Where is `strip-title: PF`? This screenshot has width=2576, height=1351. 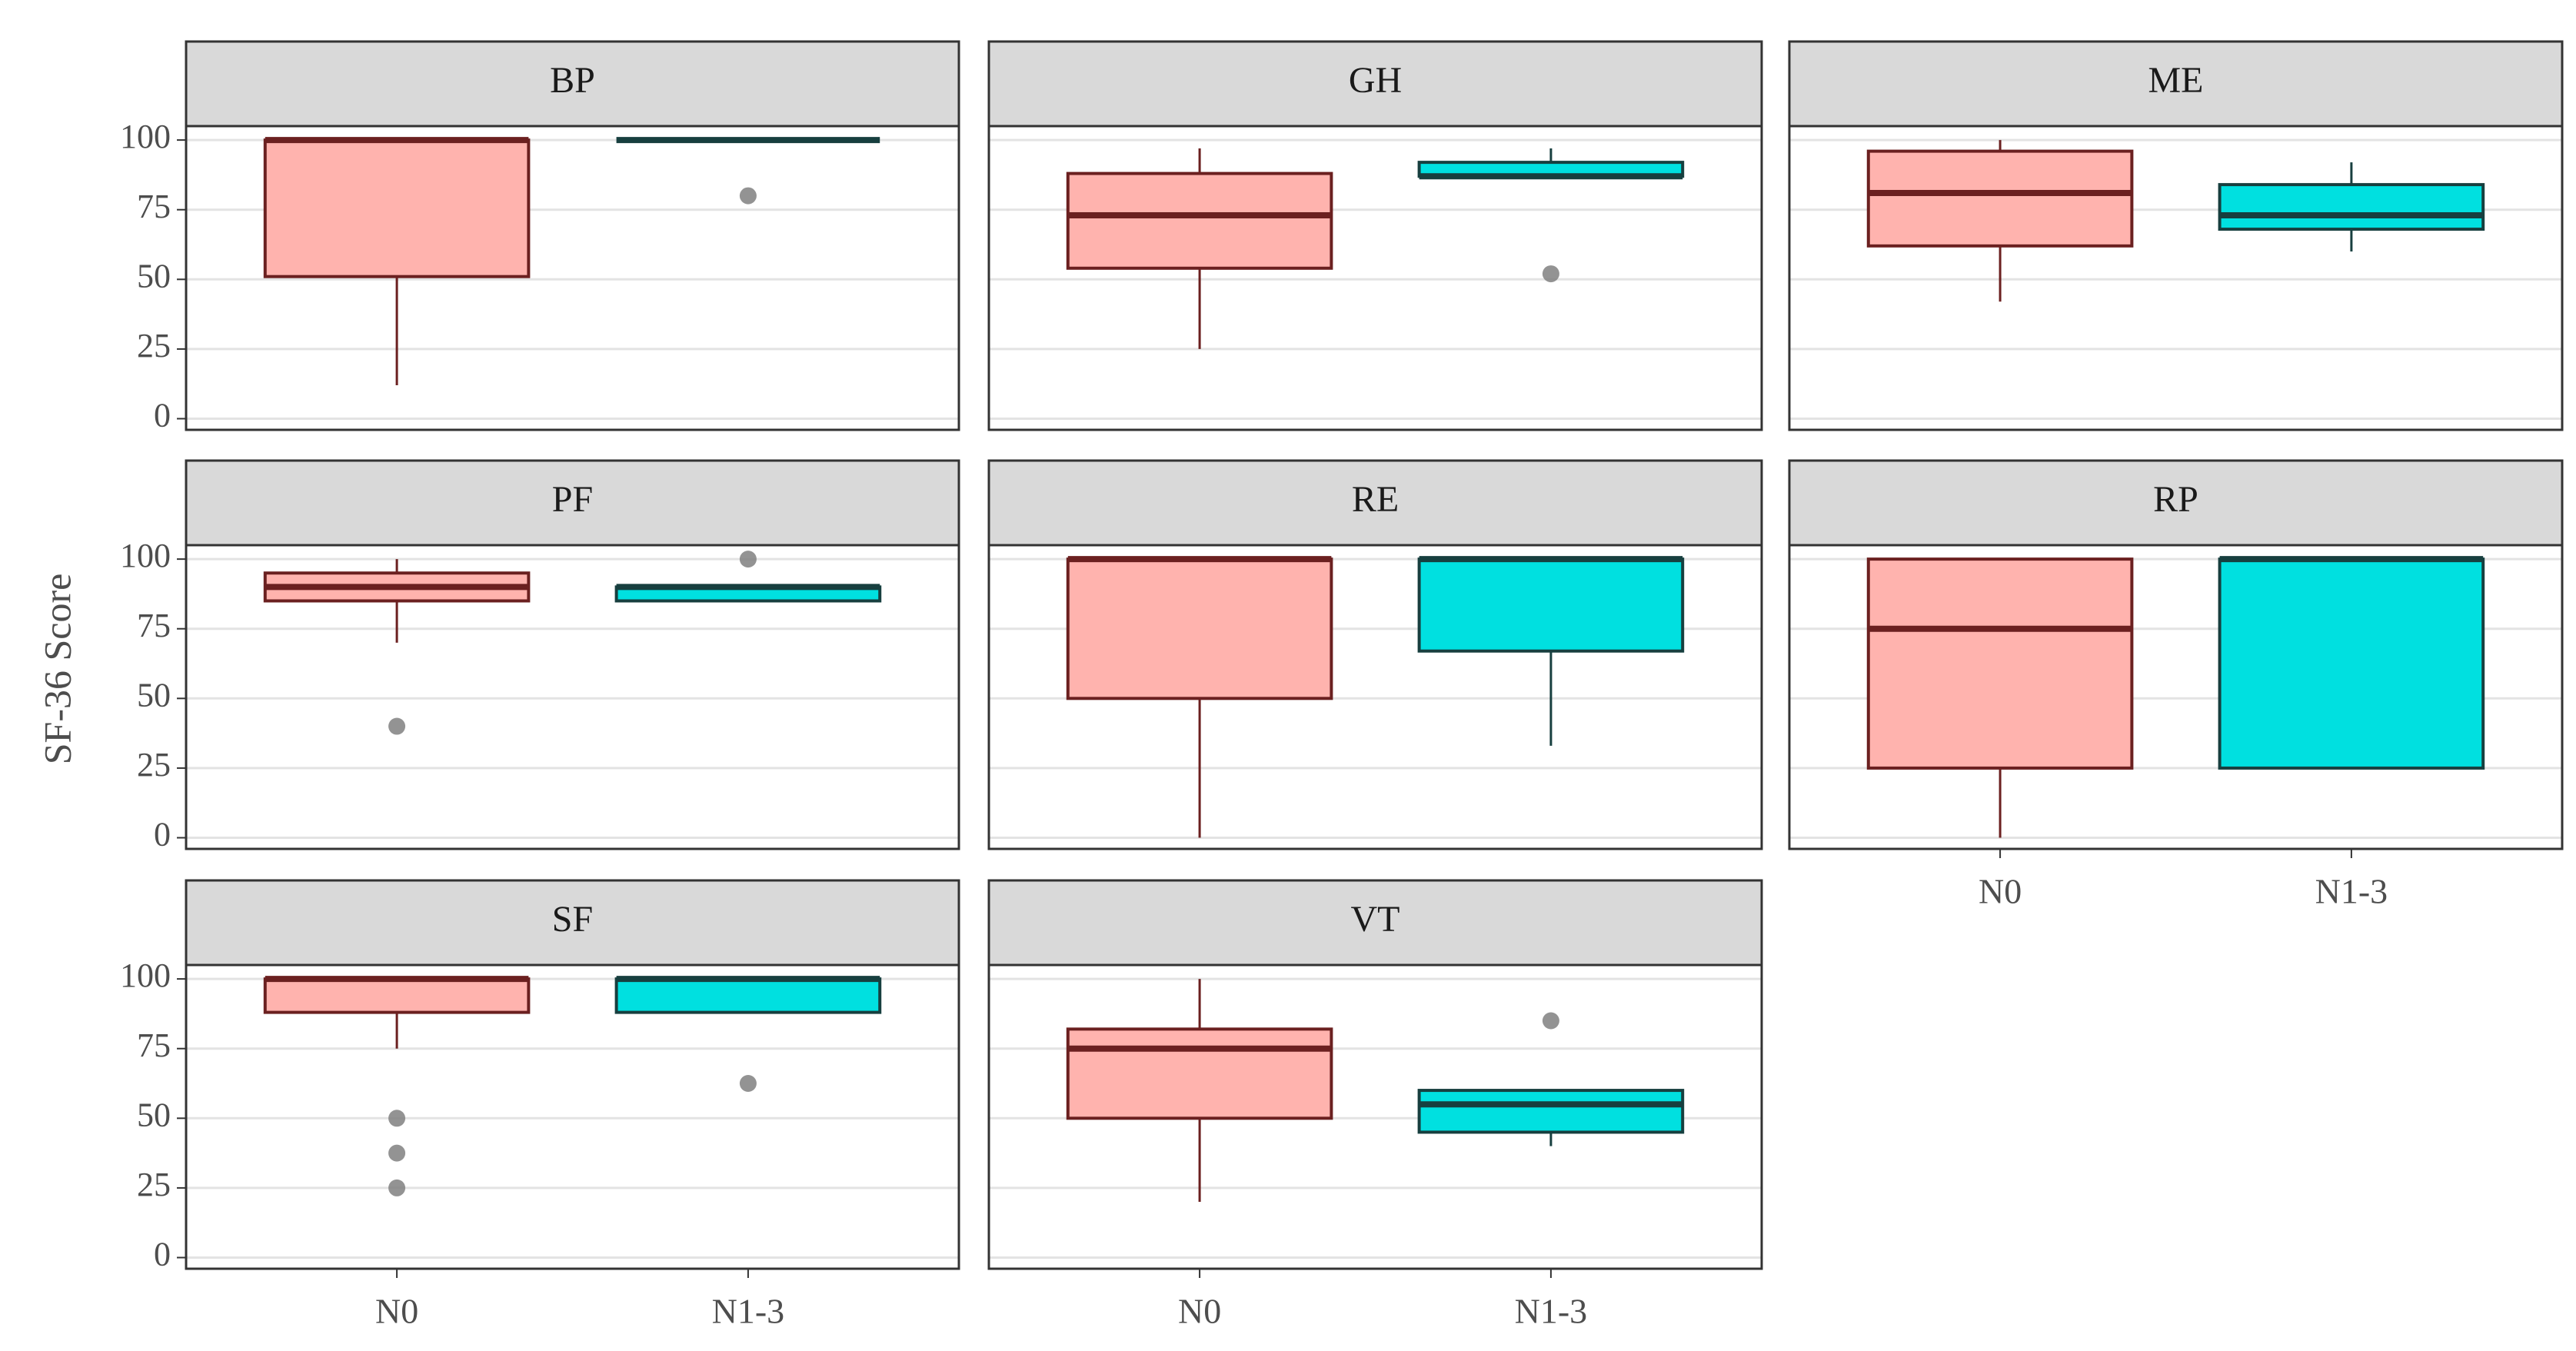
strip-title: PF is located at coordinates (573, 499).